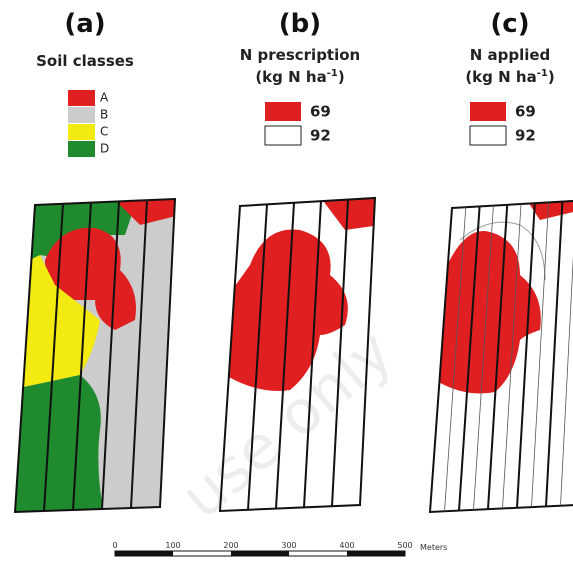 The image size is (573, 562). I want to click on field-boundary, so click(500, 356).